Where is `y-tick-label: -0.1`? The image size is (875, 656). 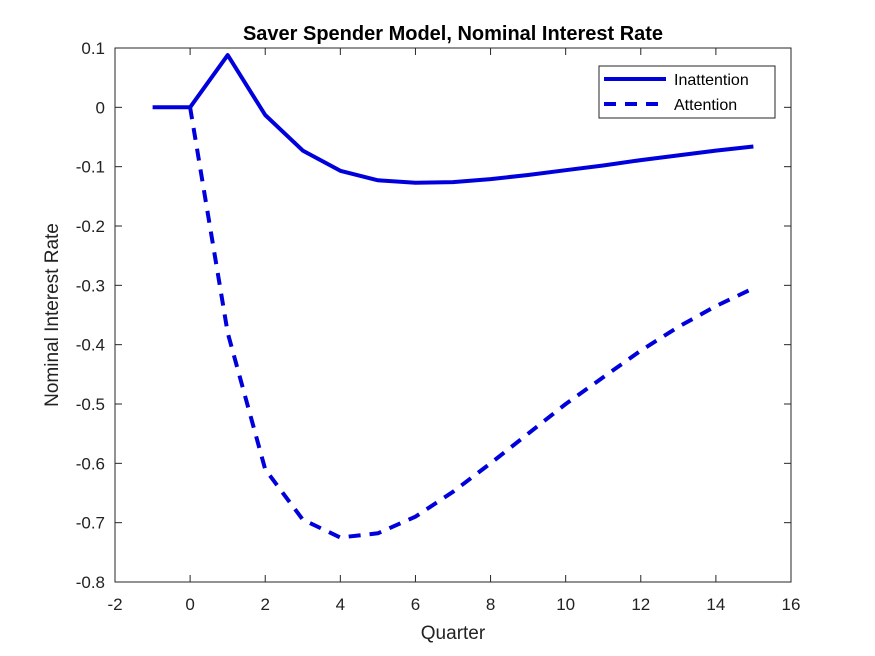 y-tick-label: -0.1 is located at coordinates (90, 167).